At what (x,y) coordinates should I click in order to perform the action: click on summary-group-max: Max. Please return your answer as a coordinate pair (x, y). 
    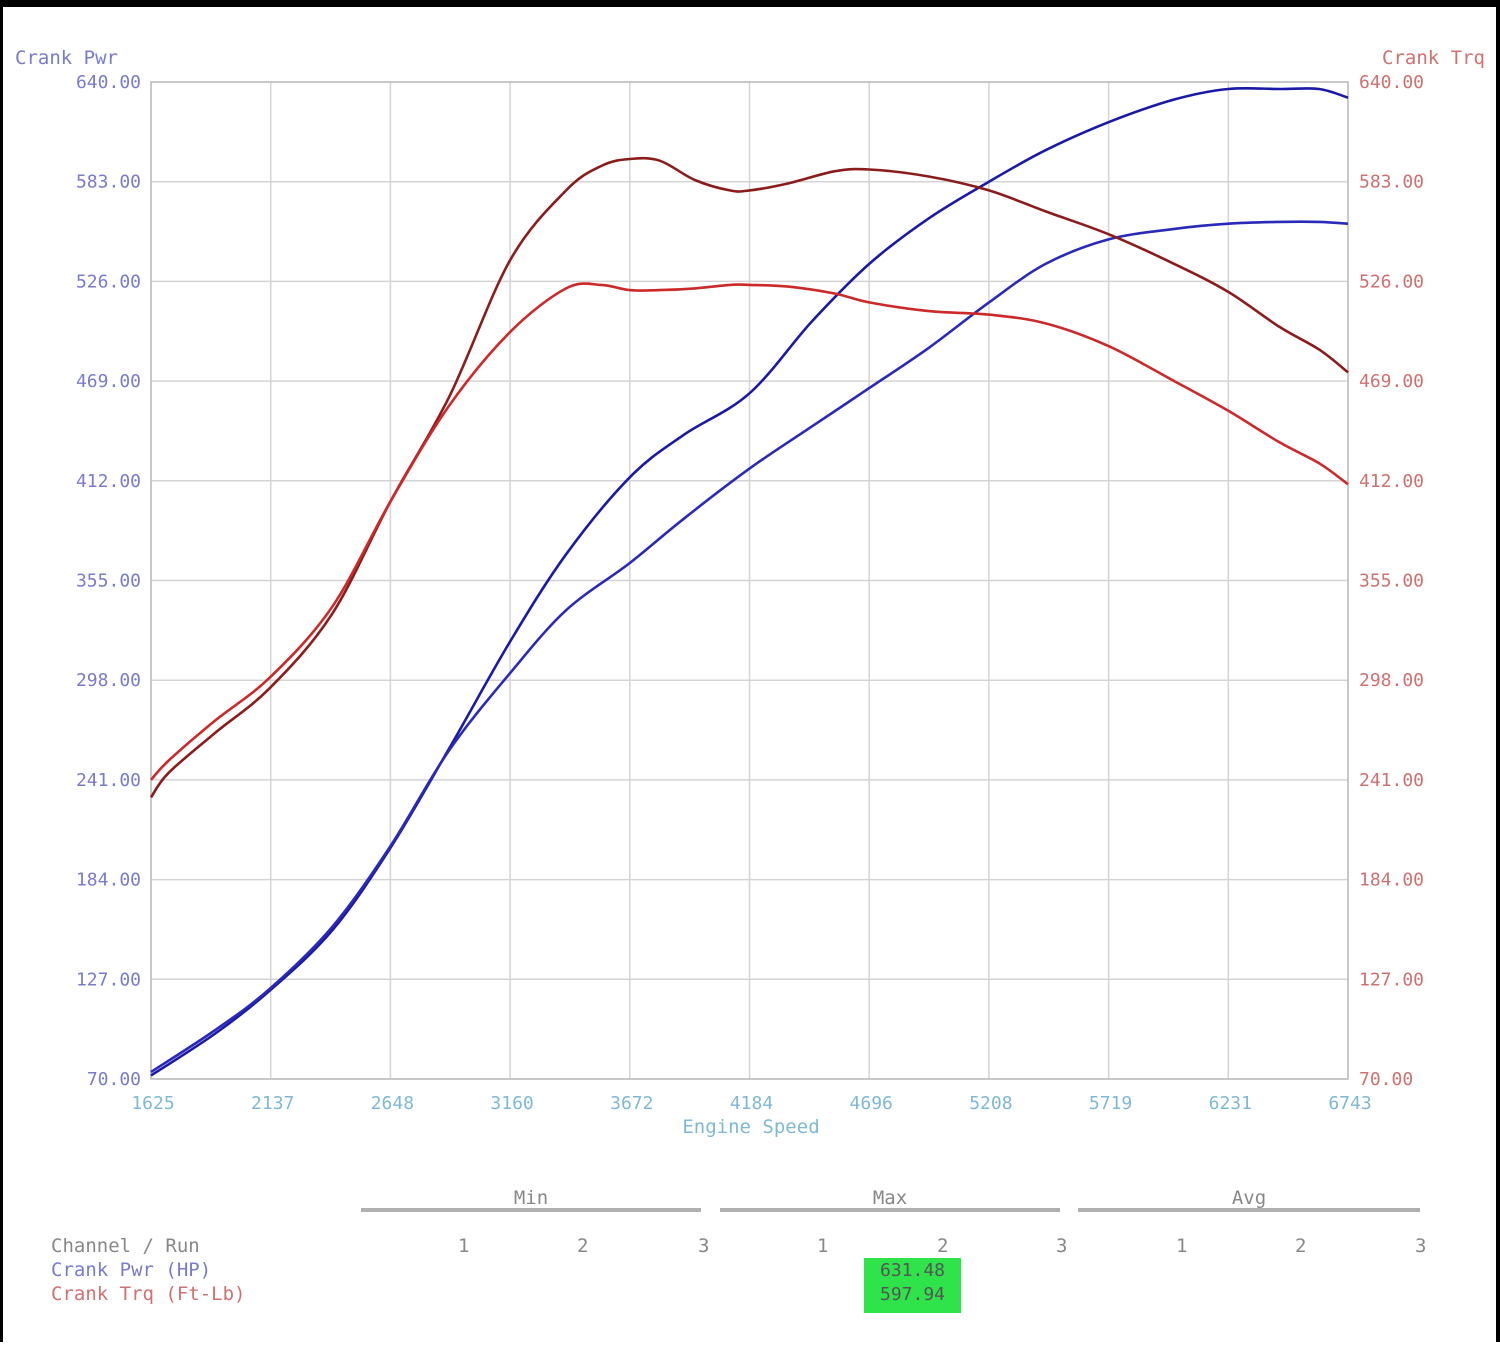
    Looking at the image, I should click on (890, 1198).